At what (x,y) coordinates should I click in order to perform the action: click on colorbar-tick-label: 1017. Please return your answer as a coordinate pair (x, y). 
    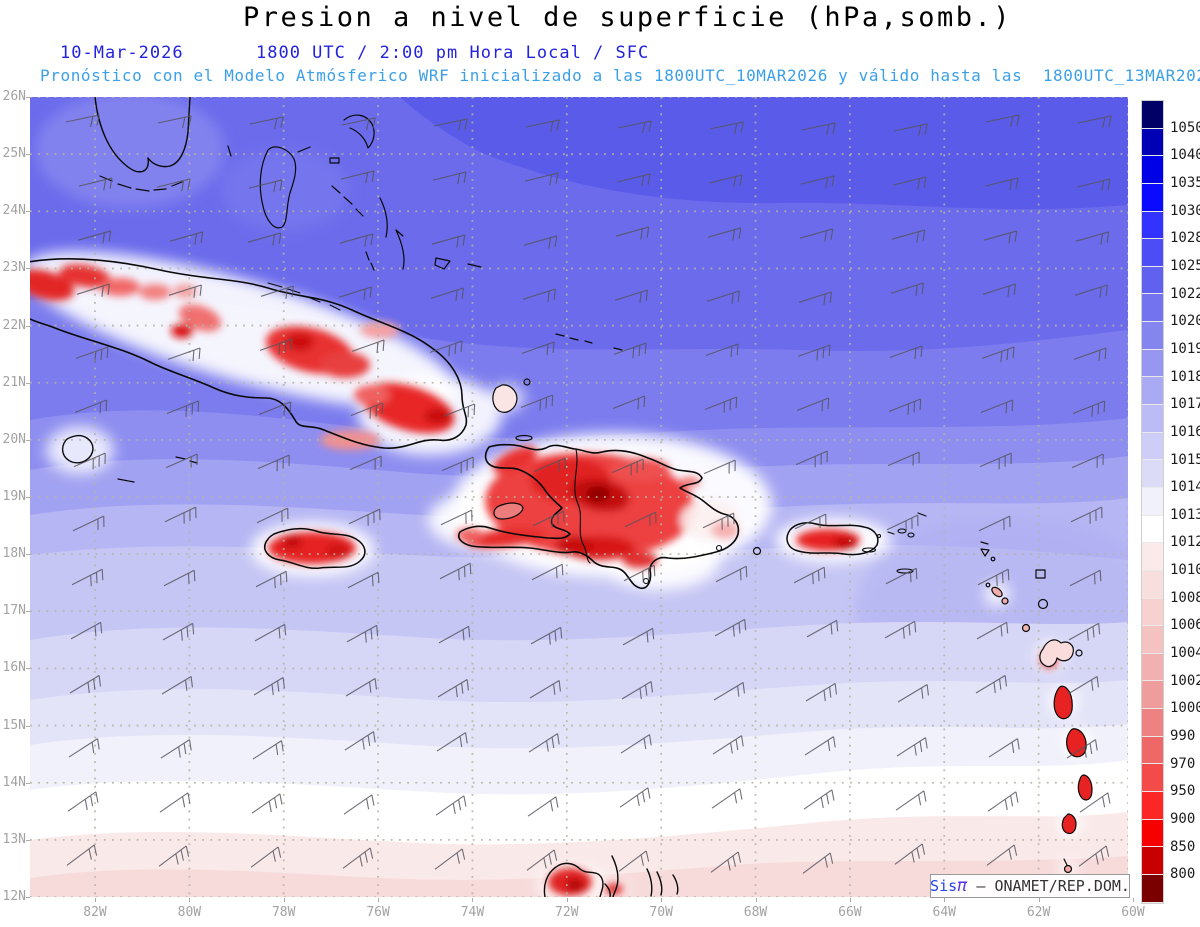
    Looking at the image, I should click on (1185, 404).